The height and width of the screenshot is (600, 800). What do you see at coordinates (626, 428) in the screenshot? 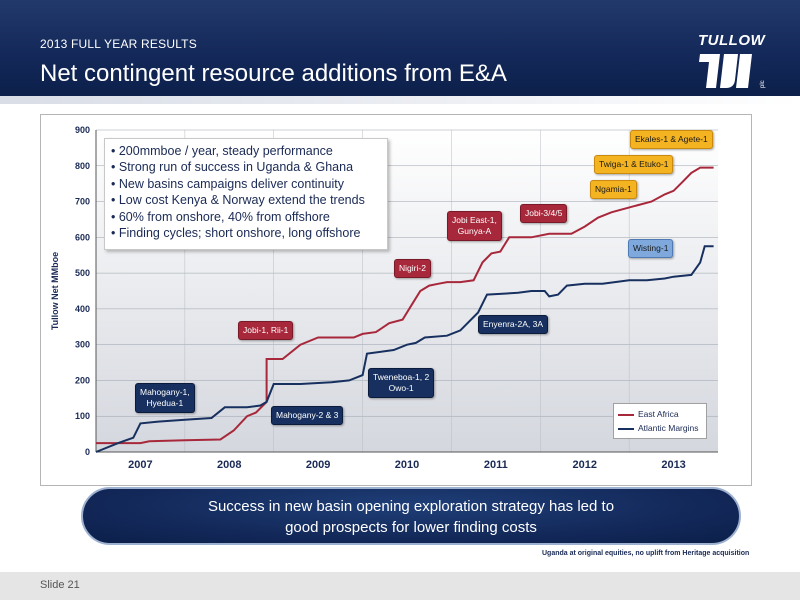
I see `legend-swatch-atlantic-margins` at bounding box center [626, 428].